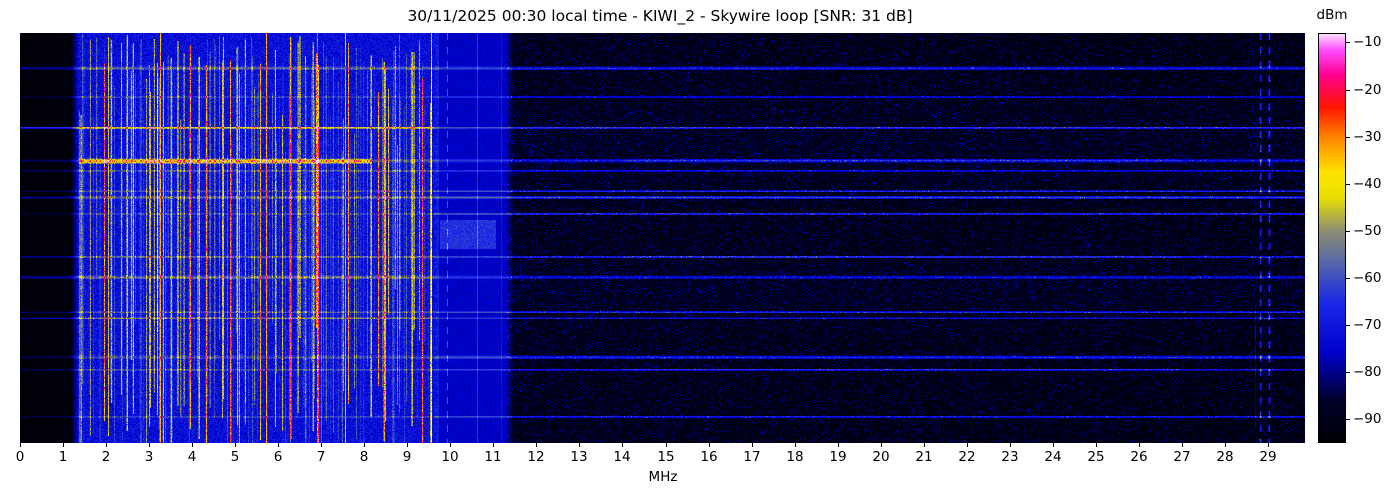  I want to click on x-tick-label: 22, so click(967, 457).